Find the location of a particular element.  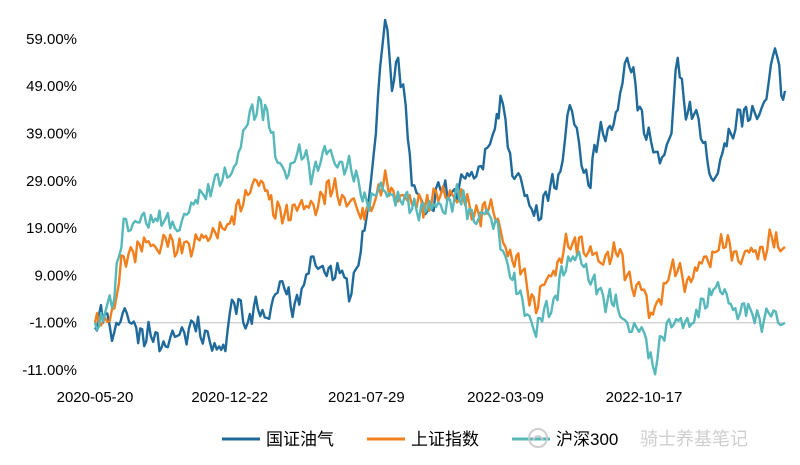

watermark-text: 骑士养基笔记 is located at coordinates (694, 439).